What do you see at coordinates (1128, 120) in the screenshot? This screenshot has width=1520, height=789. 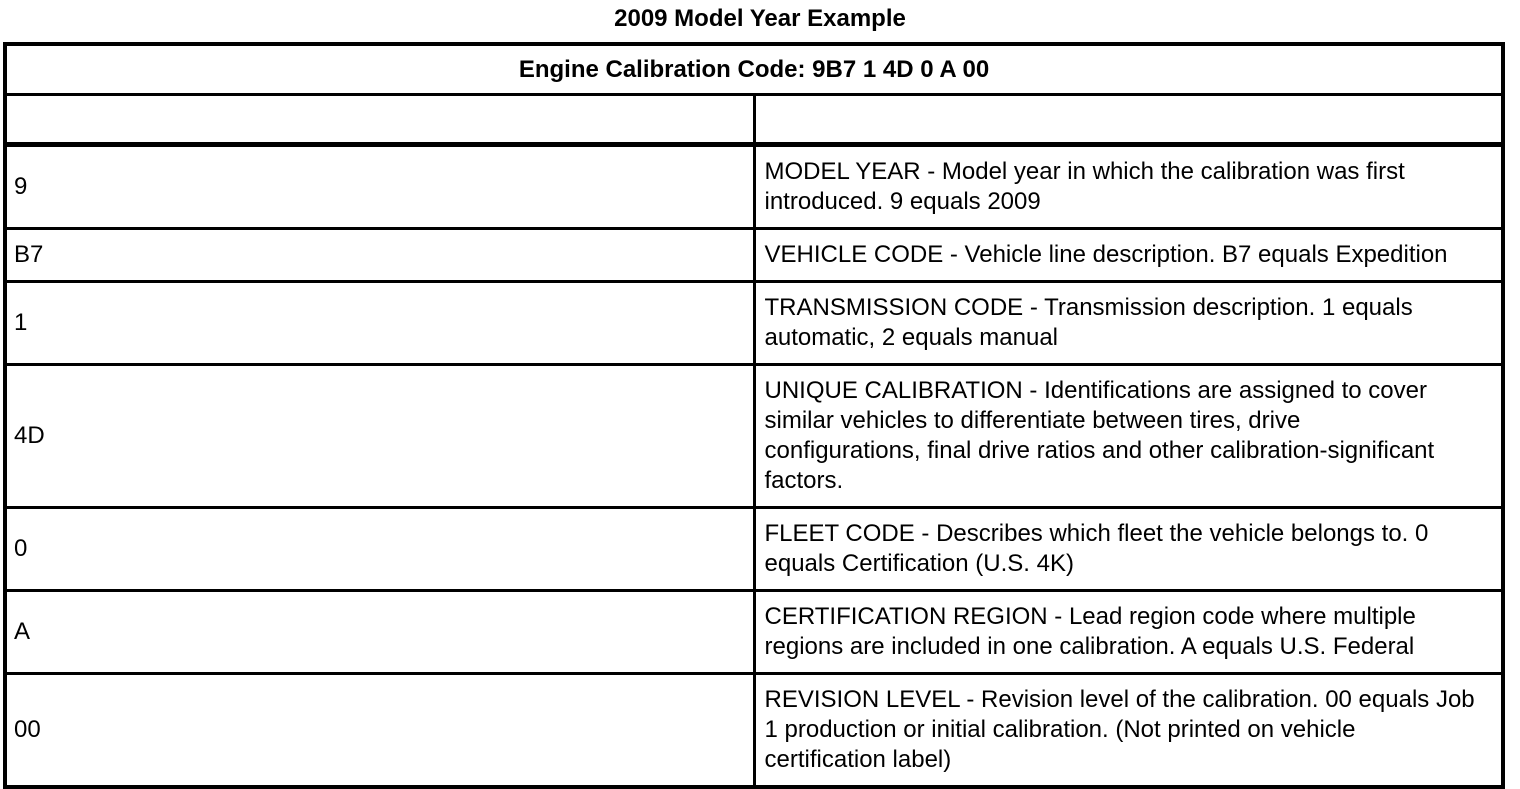 I see `spacer-description-cell` at bounding box center [1128, 120].